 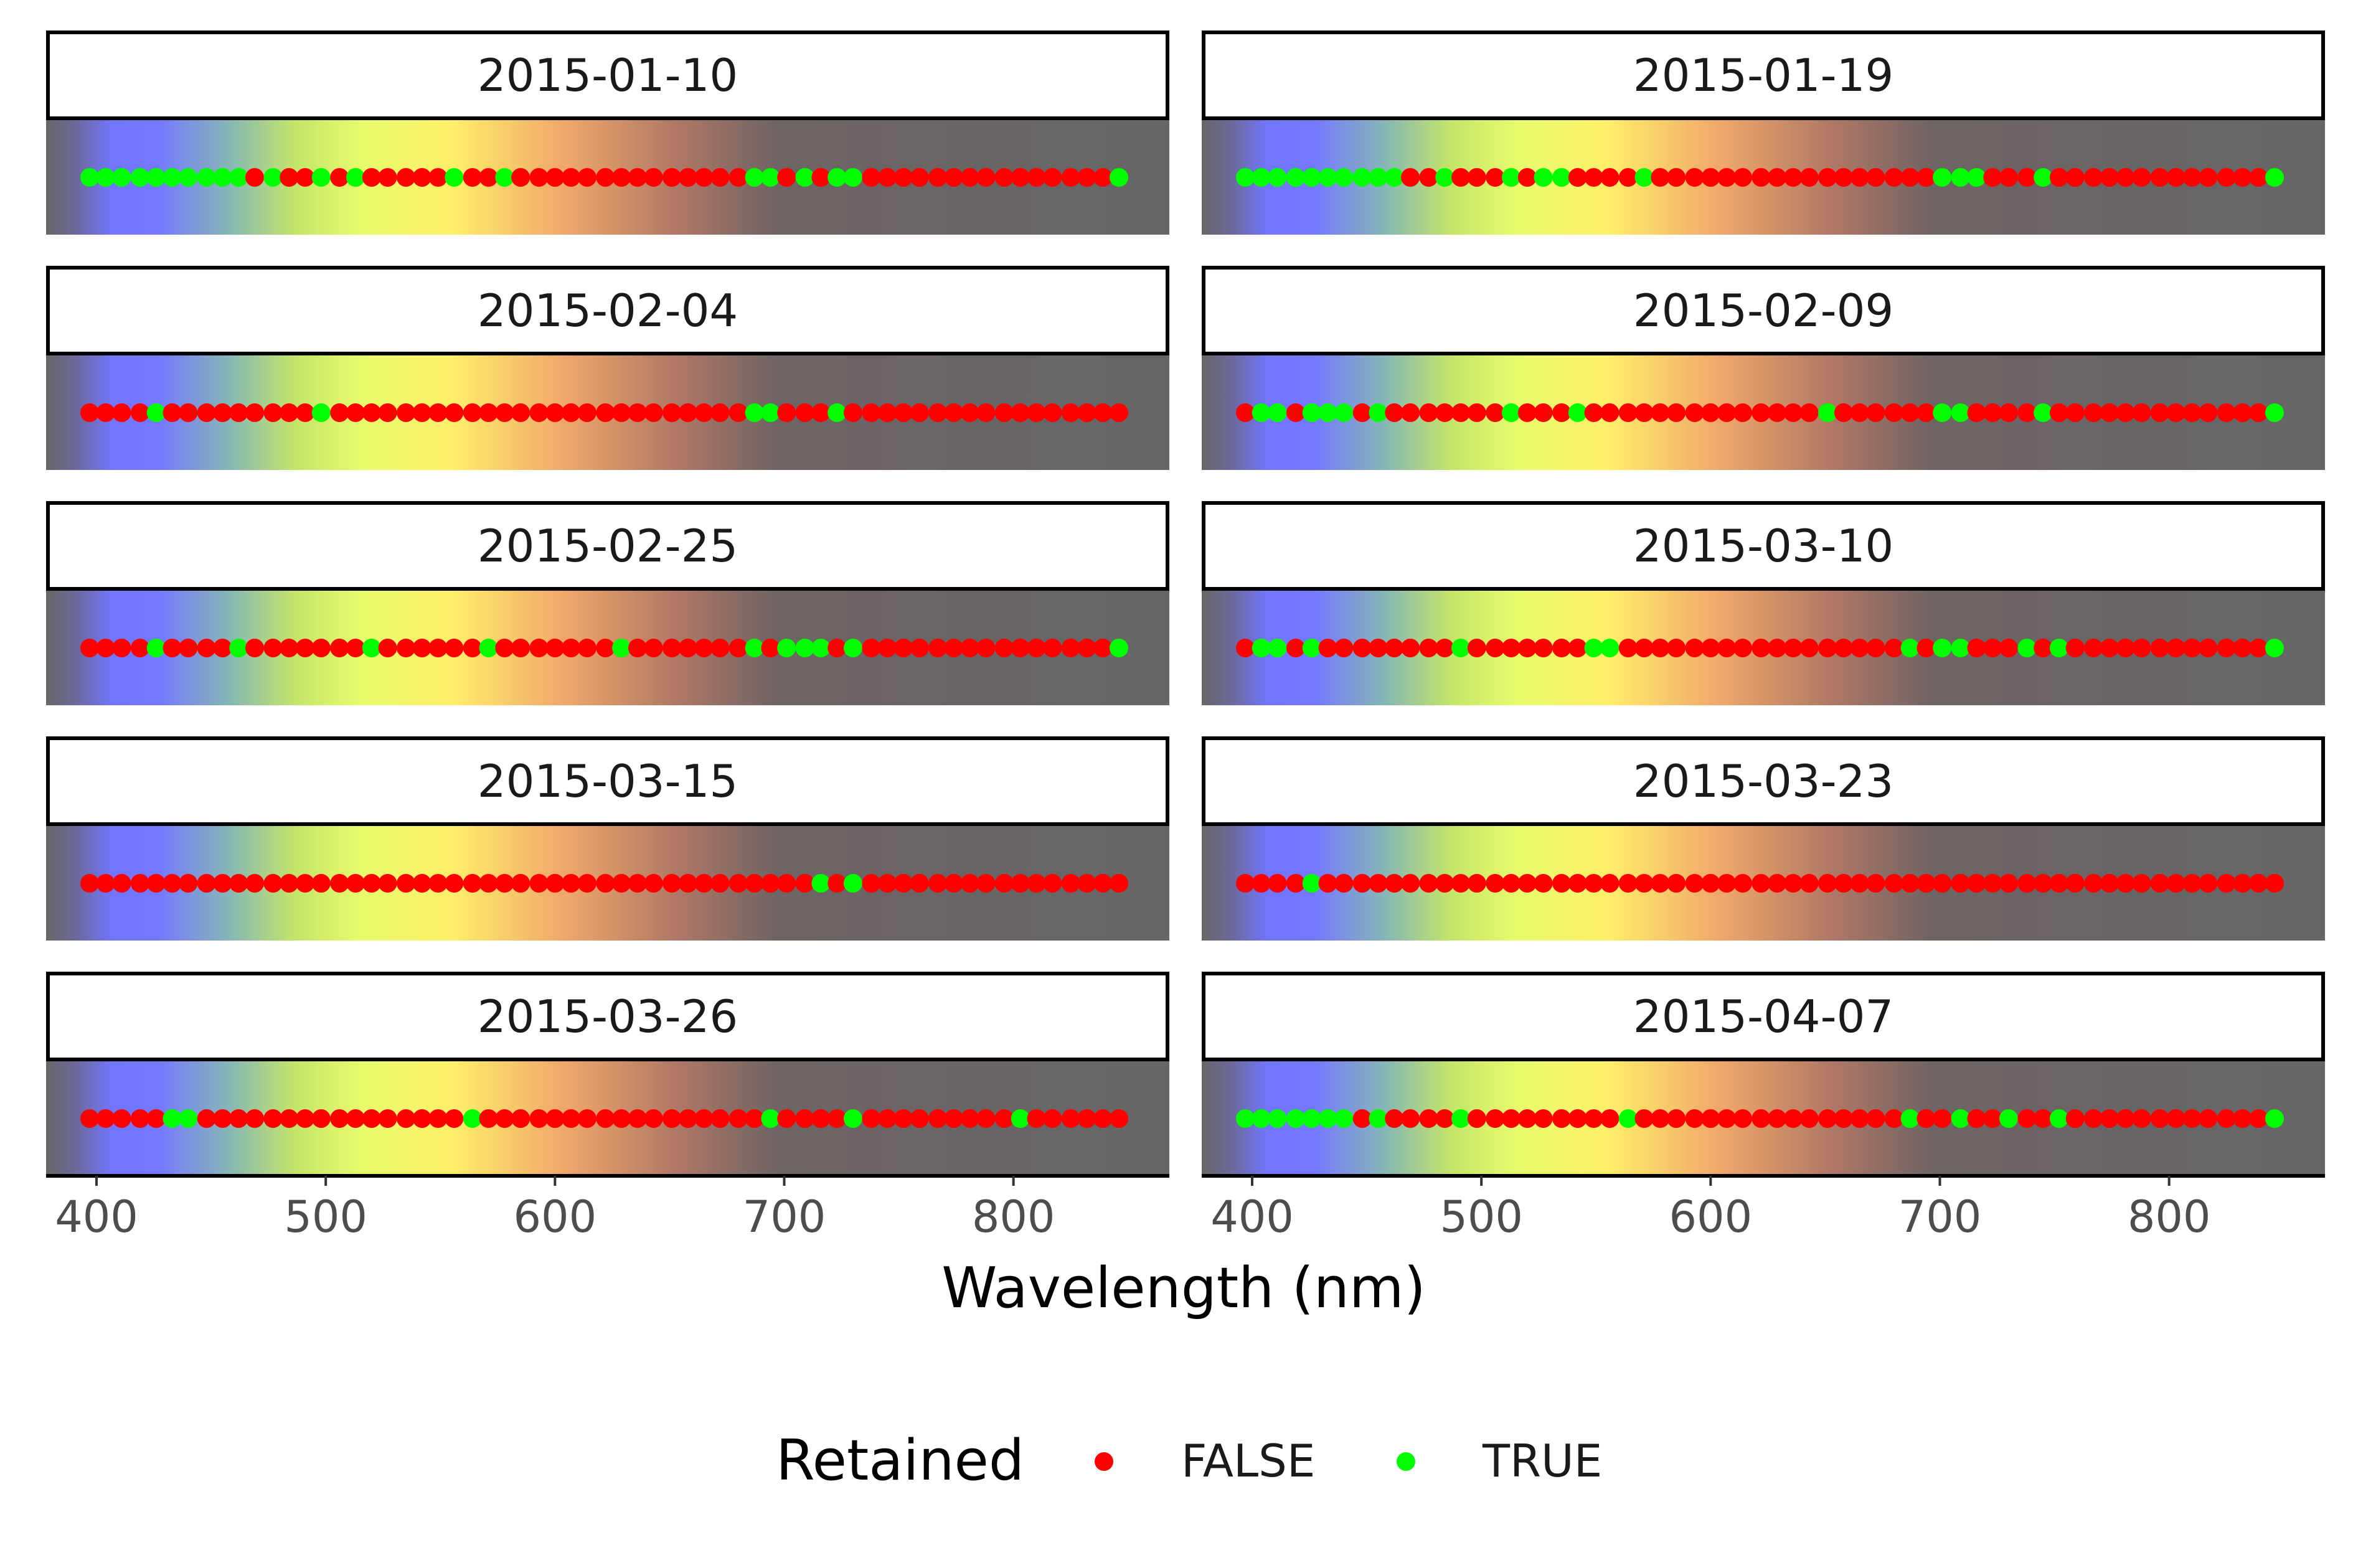 I want to click on facet-panel: 2015-03-15, so click(x=607, y=838).